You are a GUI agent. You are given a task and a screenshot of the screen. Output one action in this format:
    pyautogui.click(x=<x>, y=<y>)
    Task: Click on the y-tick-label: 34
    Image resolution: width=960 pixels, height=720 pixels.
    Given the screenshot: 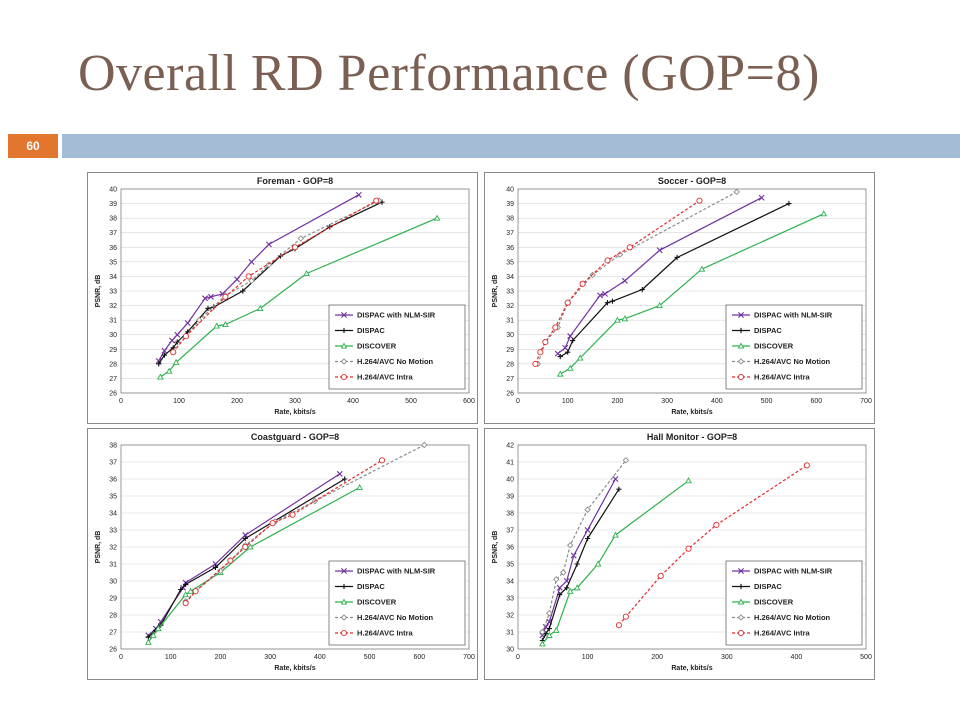 What is the action you would take?
    pyautogui.click(x=113, y=277)
    